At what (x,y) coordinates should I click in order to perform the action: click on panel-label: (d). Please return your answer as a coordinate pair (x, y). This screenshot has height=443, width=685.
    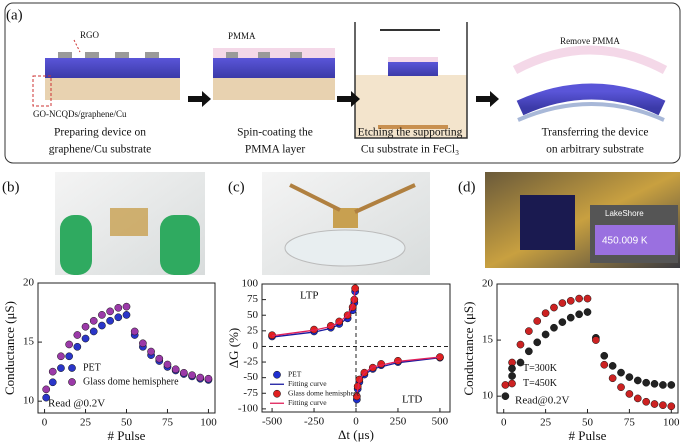
    Looking at the image, I should click on (467, 187).